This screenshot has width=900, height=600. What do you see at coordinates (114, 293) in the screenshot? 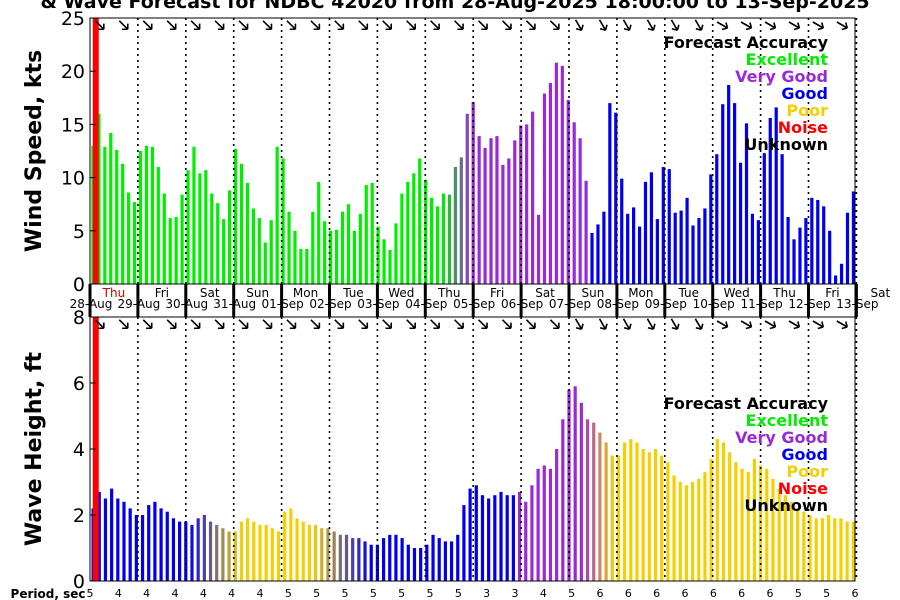
I see `day-name-label: Thu` at bounding box center [114, 293].